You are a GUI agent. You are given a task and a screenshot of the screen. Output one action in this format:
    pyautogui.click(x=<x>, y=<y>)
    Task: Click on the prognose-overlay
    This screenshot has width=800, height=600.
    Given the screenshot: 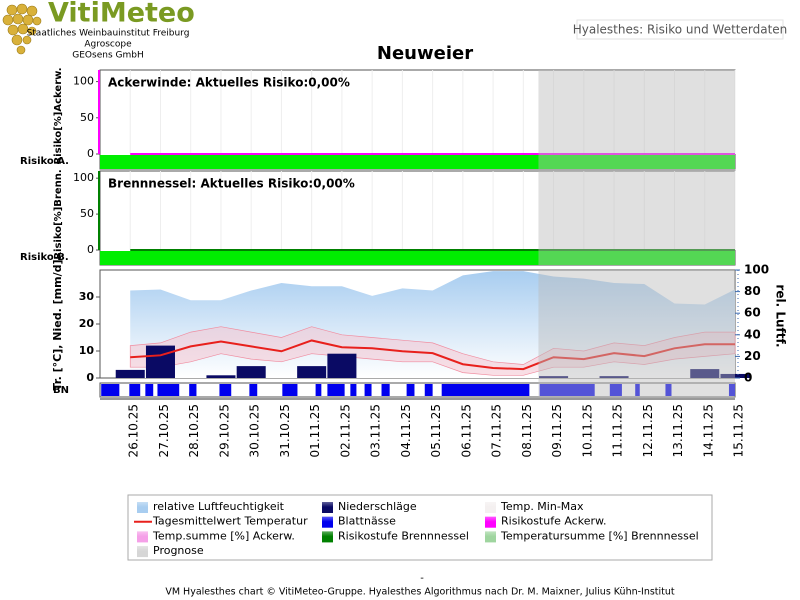 What is the action you would take?
    pyautogui.click(x=636, y=119)
    